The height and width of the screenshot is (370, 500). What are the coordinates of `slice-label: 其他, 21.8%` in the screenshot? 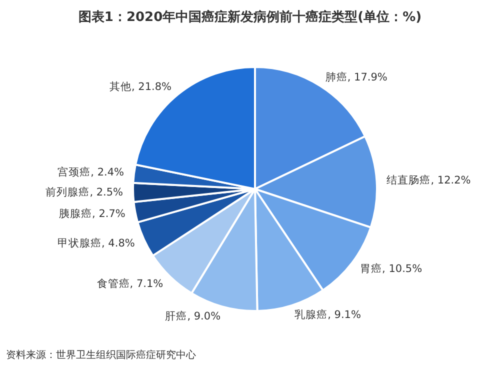 It's located at (140, 86).